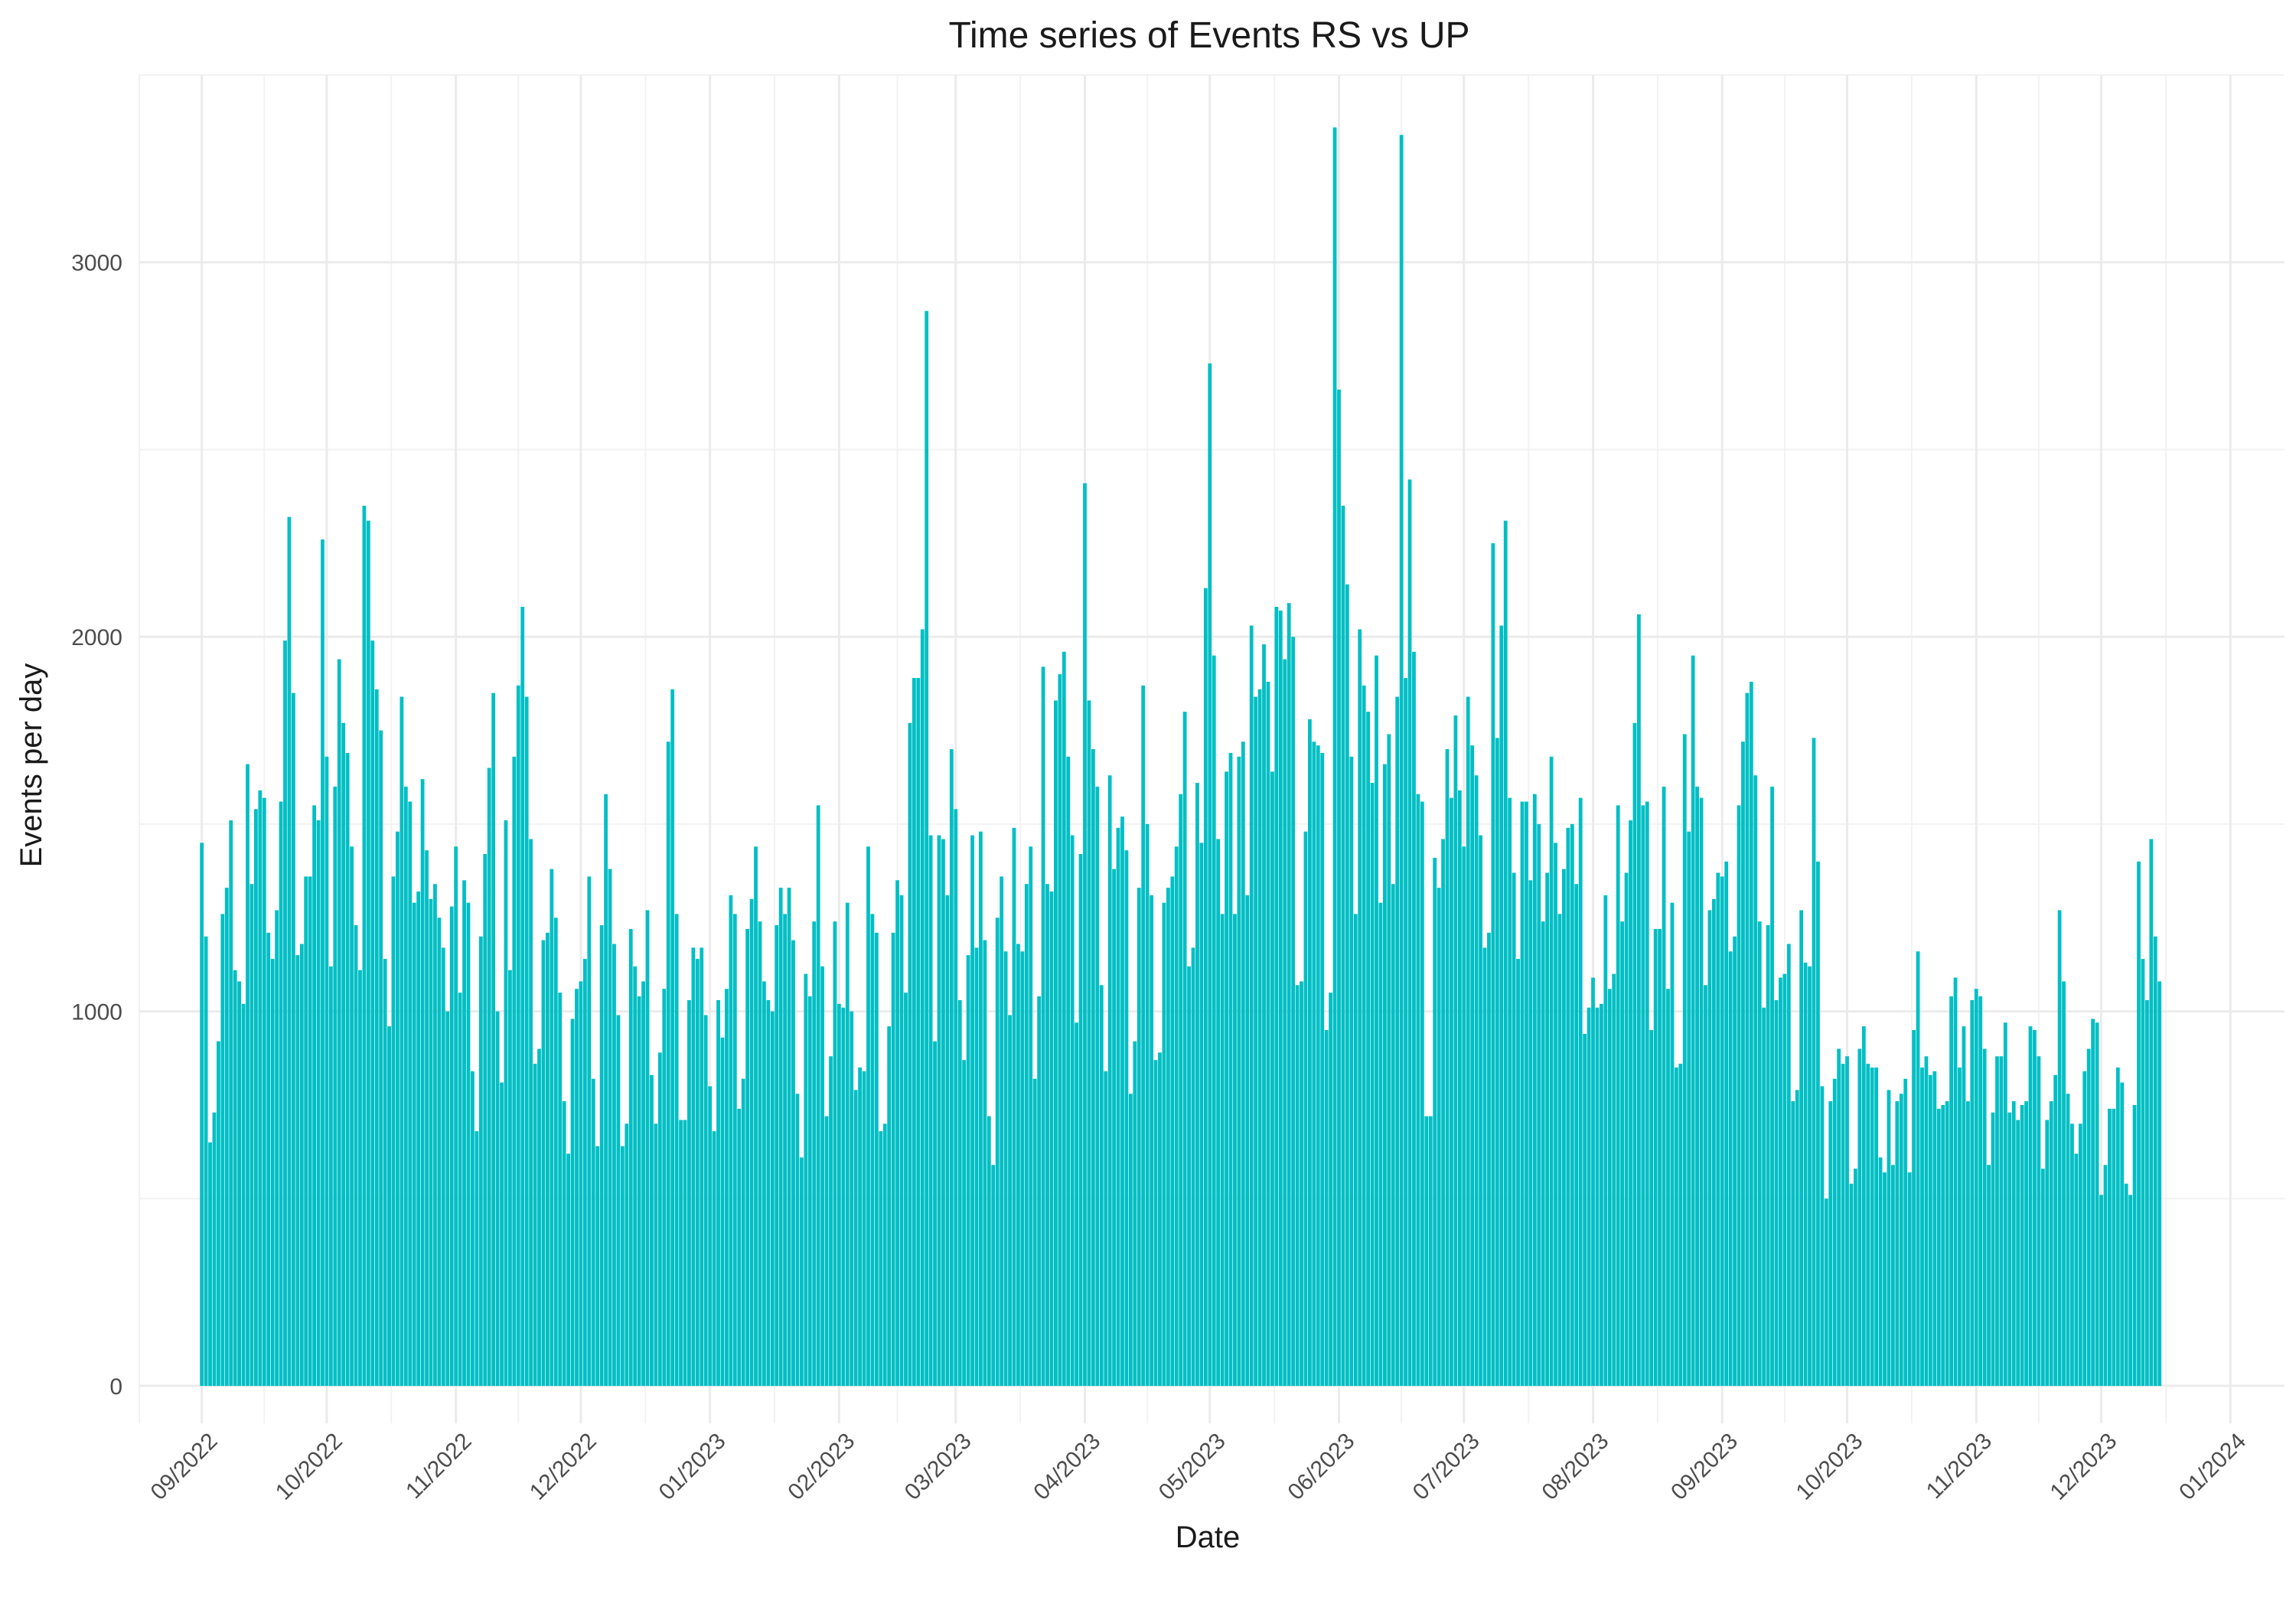 The image size is (2296, 1607). Describe the element at coordinates (1575, 1467) in the screenshot. I see `x-tick-label: 08/2023` at that location.